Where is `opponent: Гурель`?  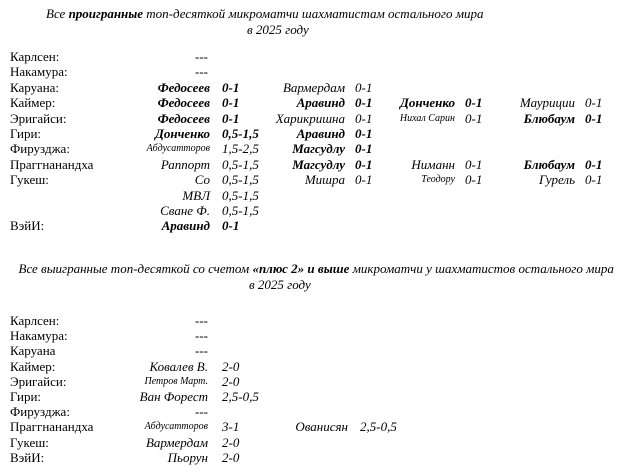
opponent: Гурель is located at coordinates (557, 179).